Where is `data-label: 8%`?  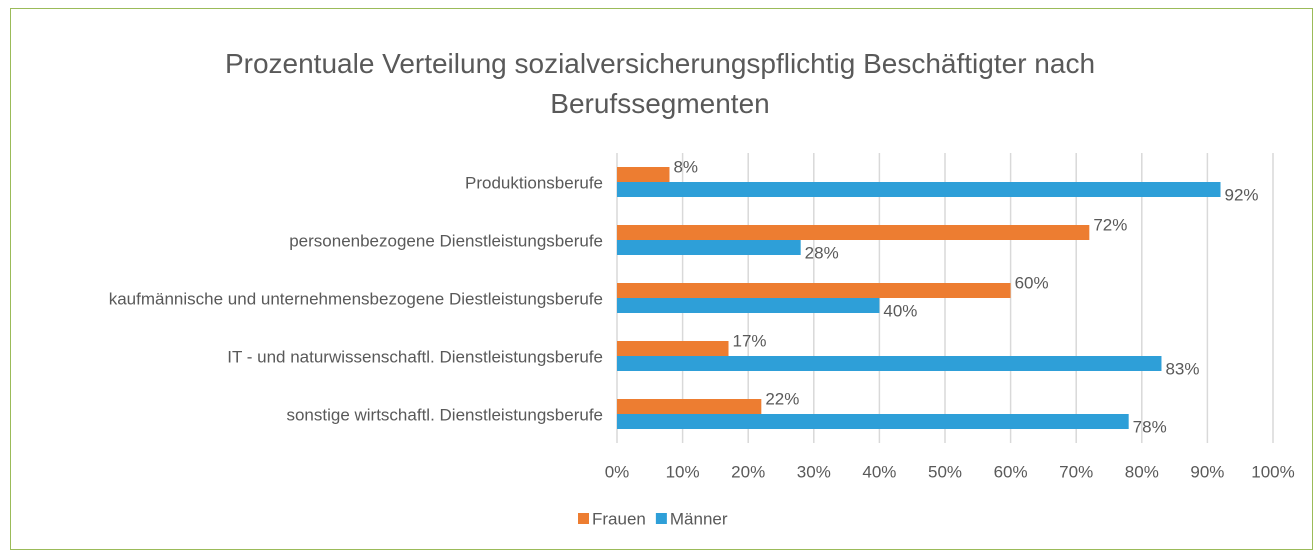
data-label: 8% is located at coordinates (685, 166).